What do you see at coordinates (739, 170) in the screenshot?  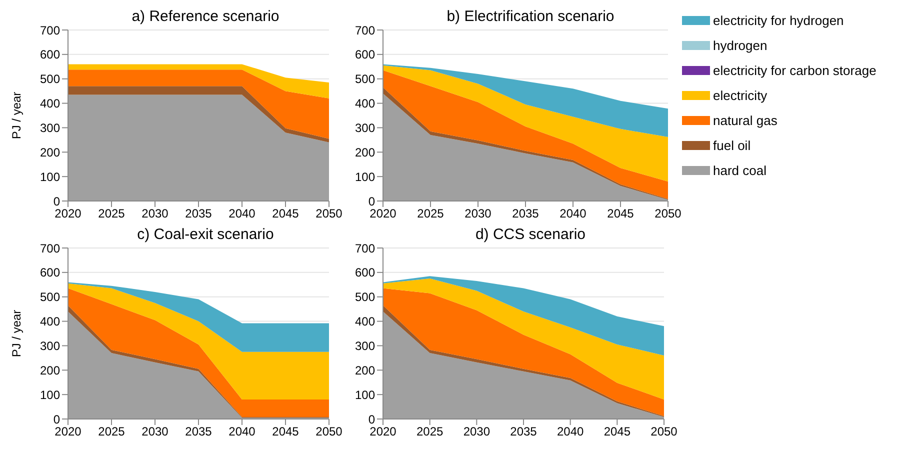 I see `legend-label: hard coal` at bounding box center [739, 170].